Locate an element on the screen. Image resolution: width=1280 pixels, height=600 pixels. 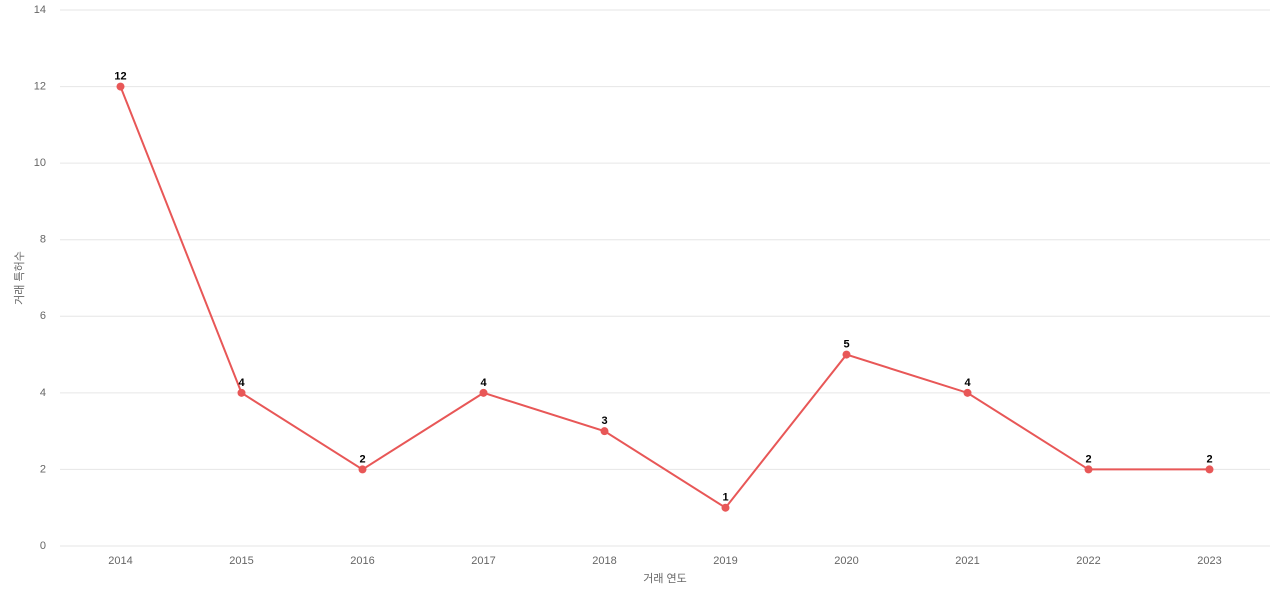
y-tick-label: 12 is located at coordinates (40, 86).